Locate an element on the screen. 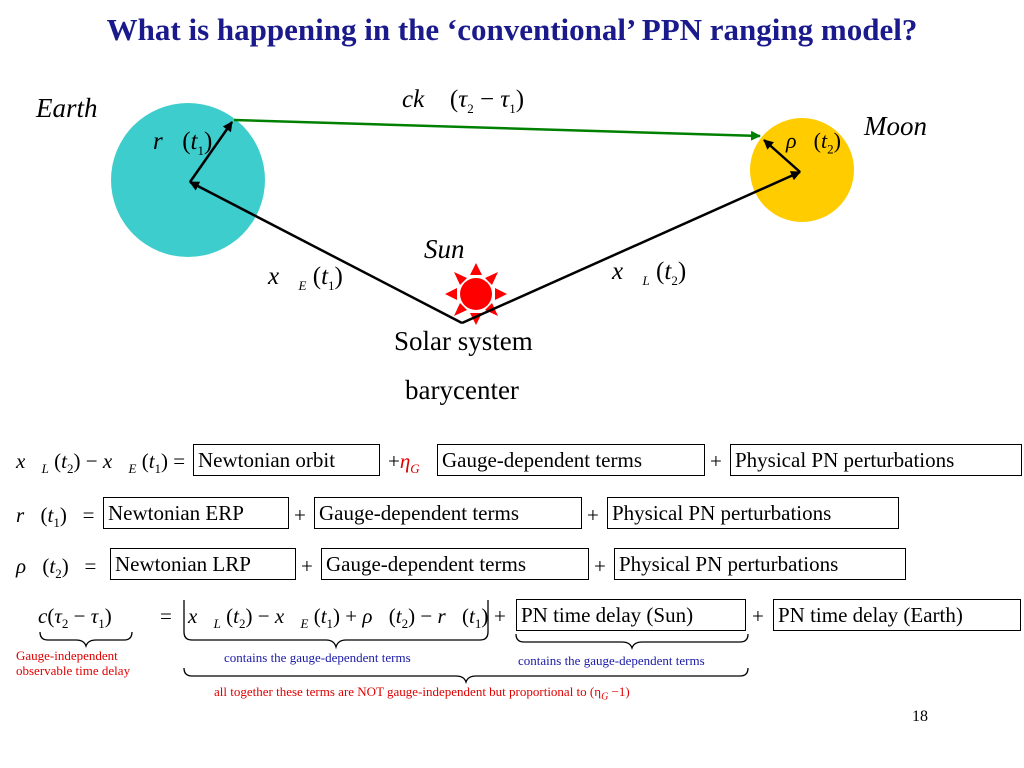 The image size is (1024, 768). brace-geometric is located at coordinates (336, 640).